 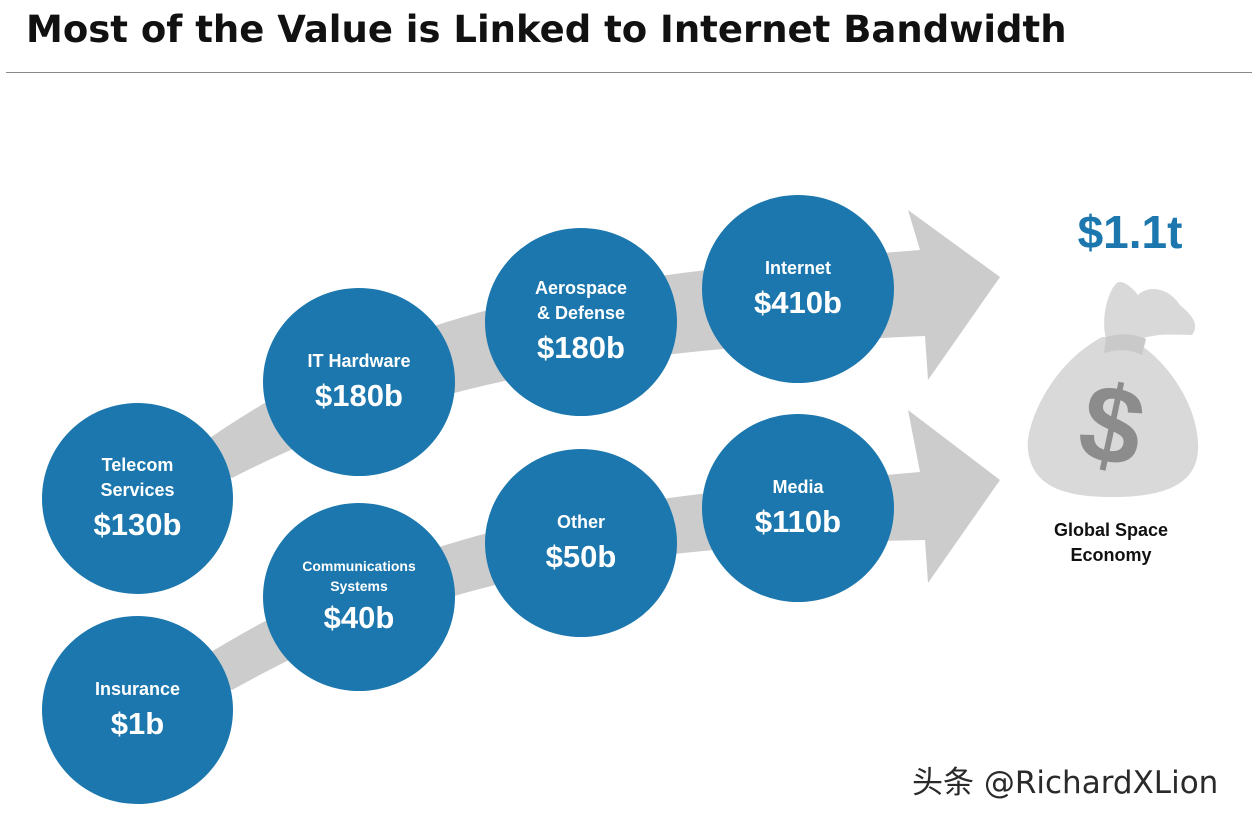 What do you see at coordinates (137, 524) in the screenshot?
I see `circle-value: $130b` at bounding box center [137, 524].